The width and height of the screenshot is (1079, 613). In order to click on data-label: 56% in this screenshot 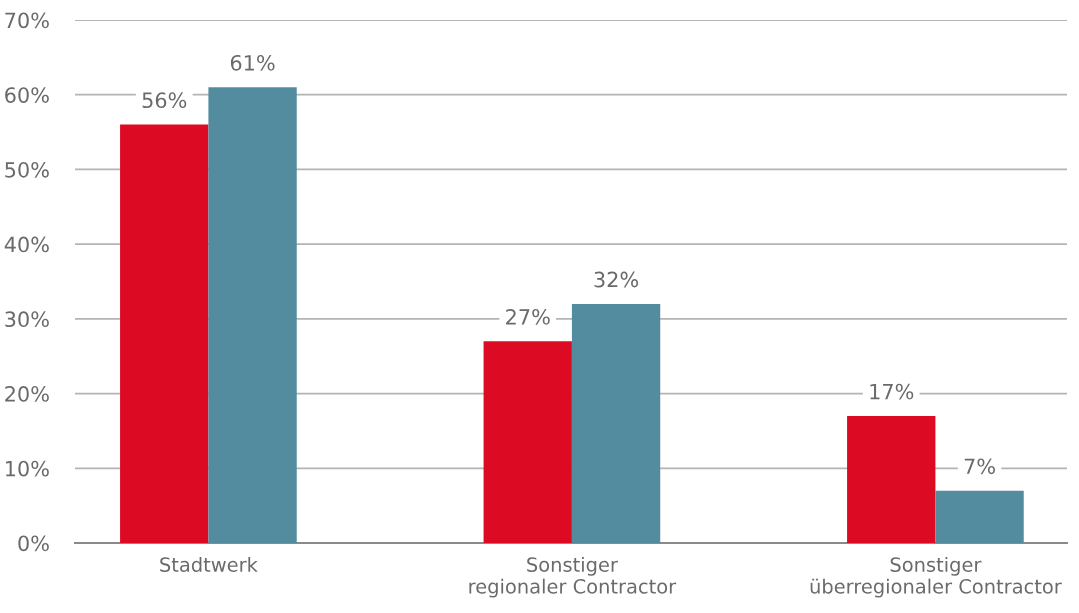, I will do `click(164, 100)`.